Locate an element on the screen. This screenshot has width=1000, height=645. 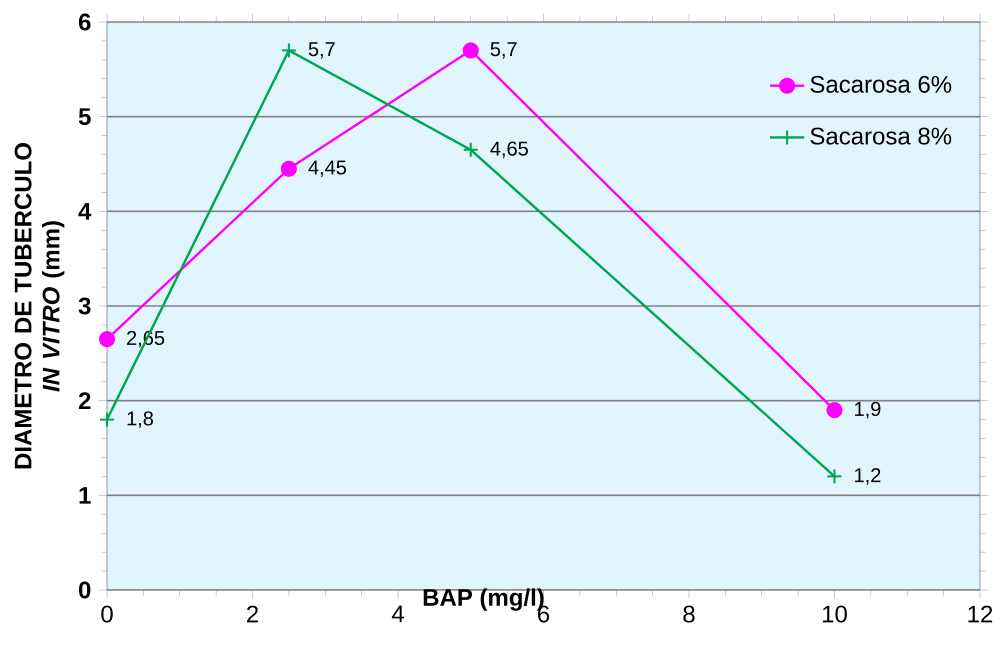
x-tick-label: 10 is located at coordinates (834, 614).